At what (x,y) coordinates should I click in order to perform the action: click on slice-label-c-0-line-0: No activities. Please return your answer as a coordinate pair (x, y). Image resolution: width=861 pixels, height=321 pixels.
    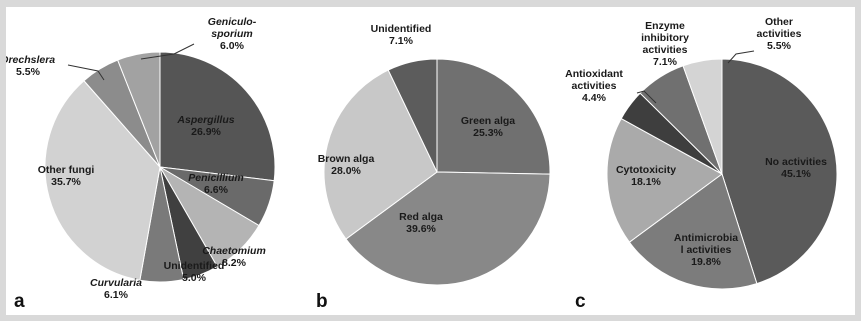
    Looking at the image, I should click on (796, 162).